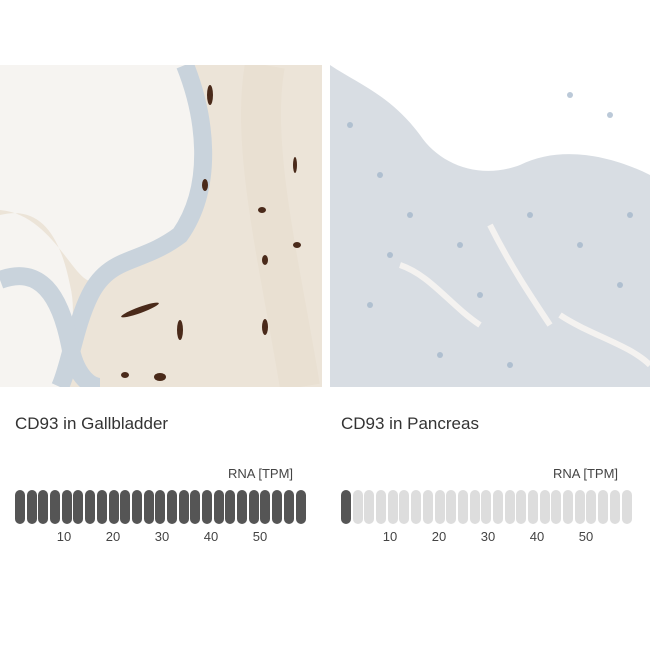  Describe the element at coordinates (92, 423) in the screenshot. I see `gallbladder-title: CD93 in Gallbladder` at that location.